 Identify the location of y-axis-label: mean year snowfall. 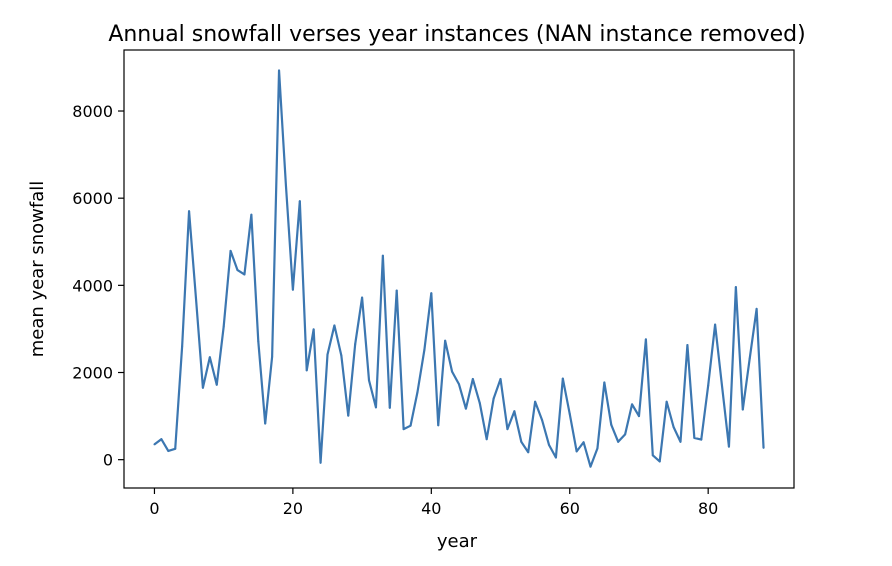
(37, 269).